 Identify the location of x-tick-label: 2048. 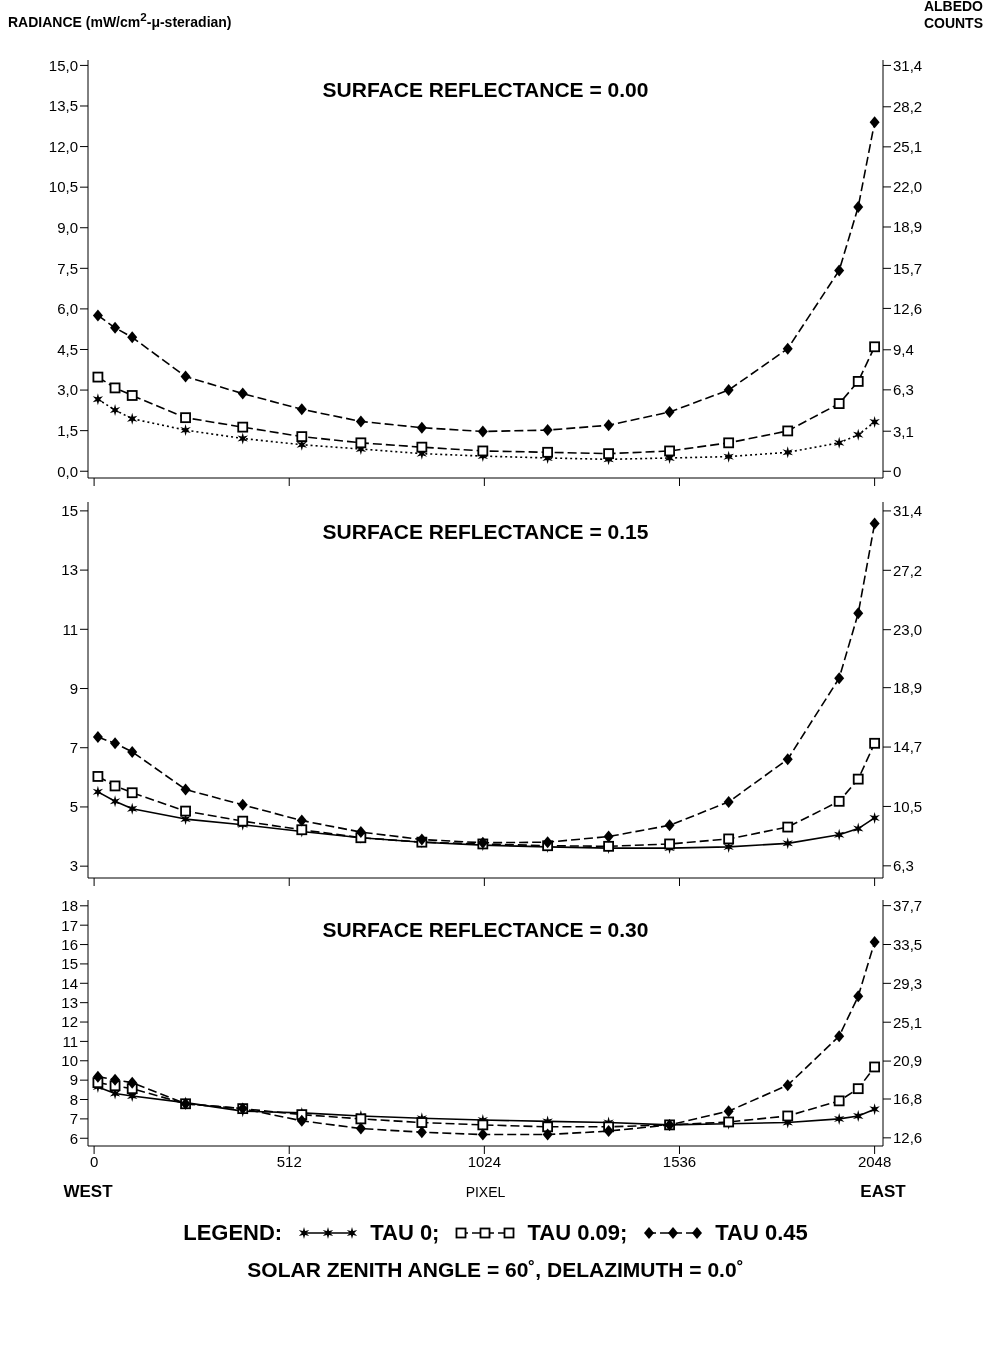
(874, 1161).